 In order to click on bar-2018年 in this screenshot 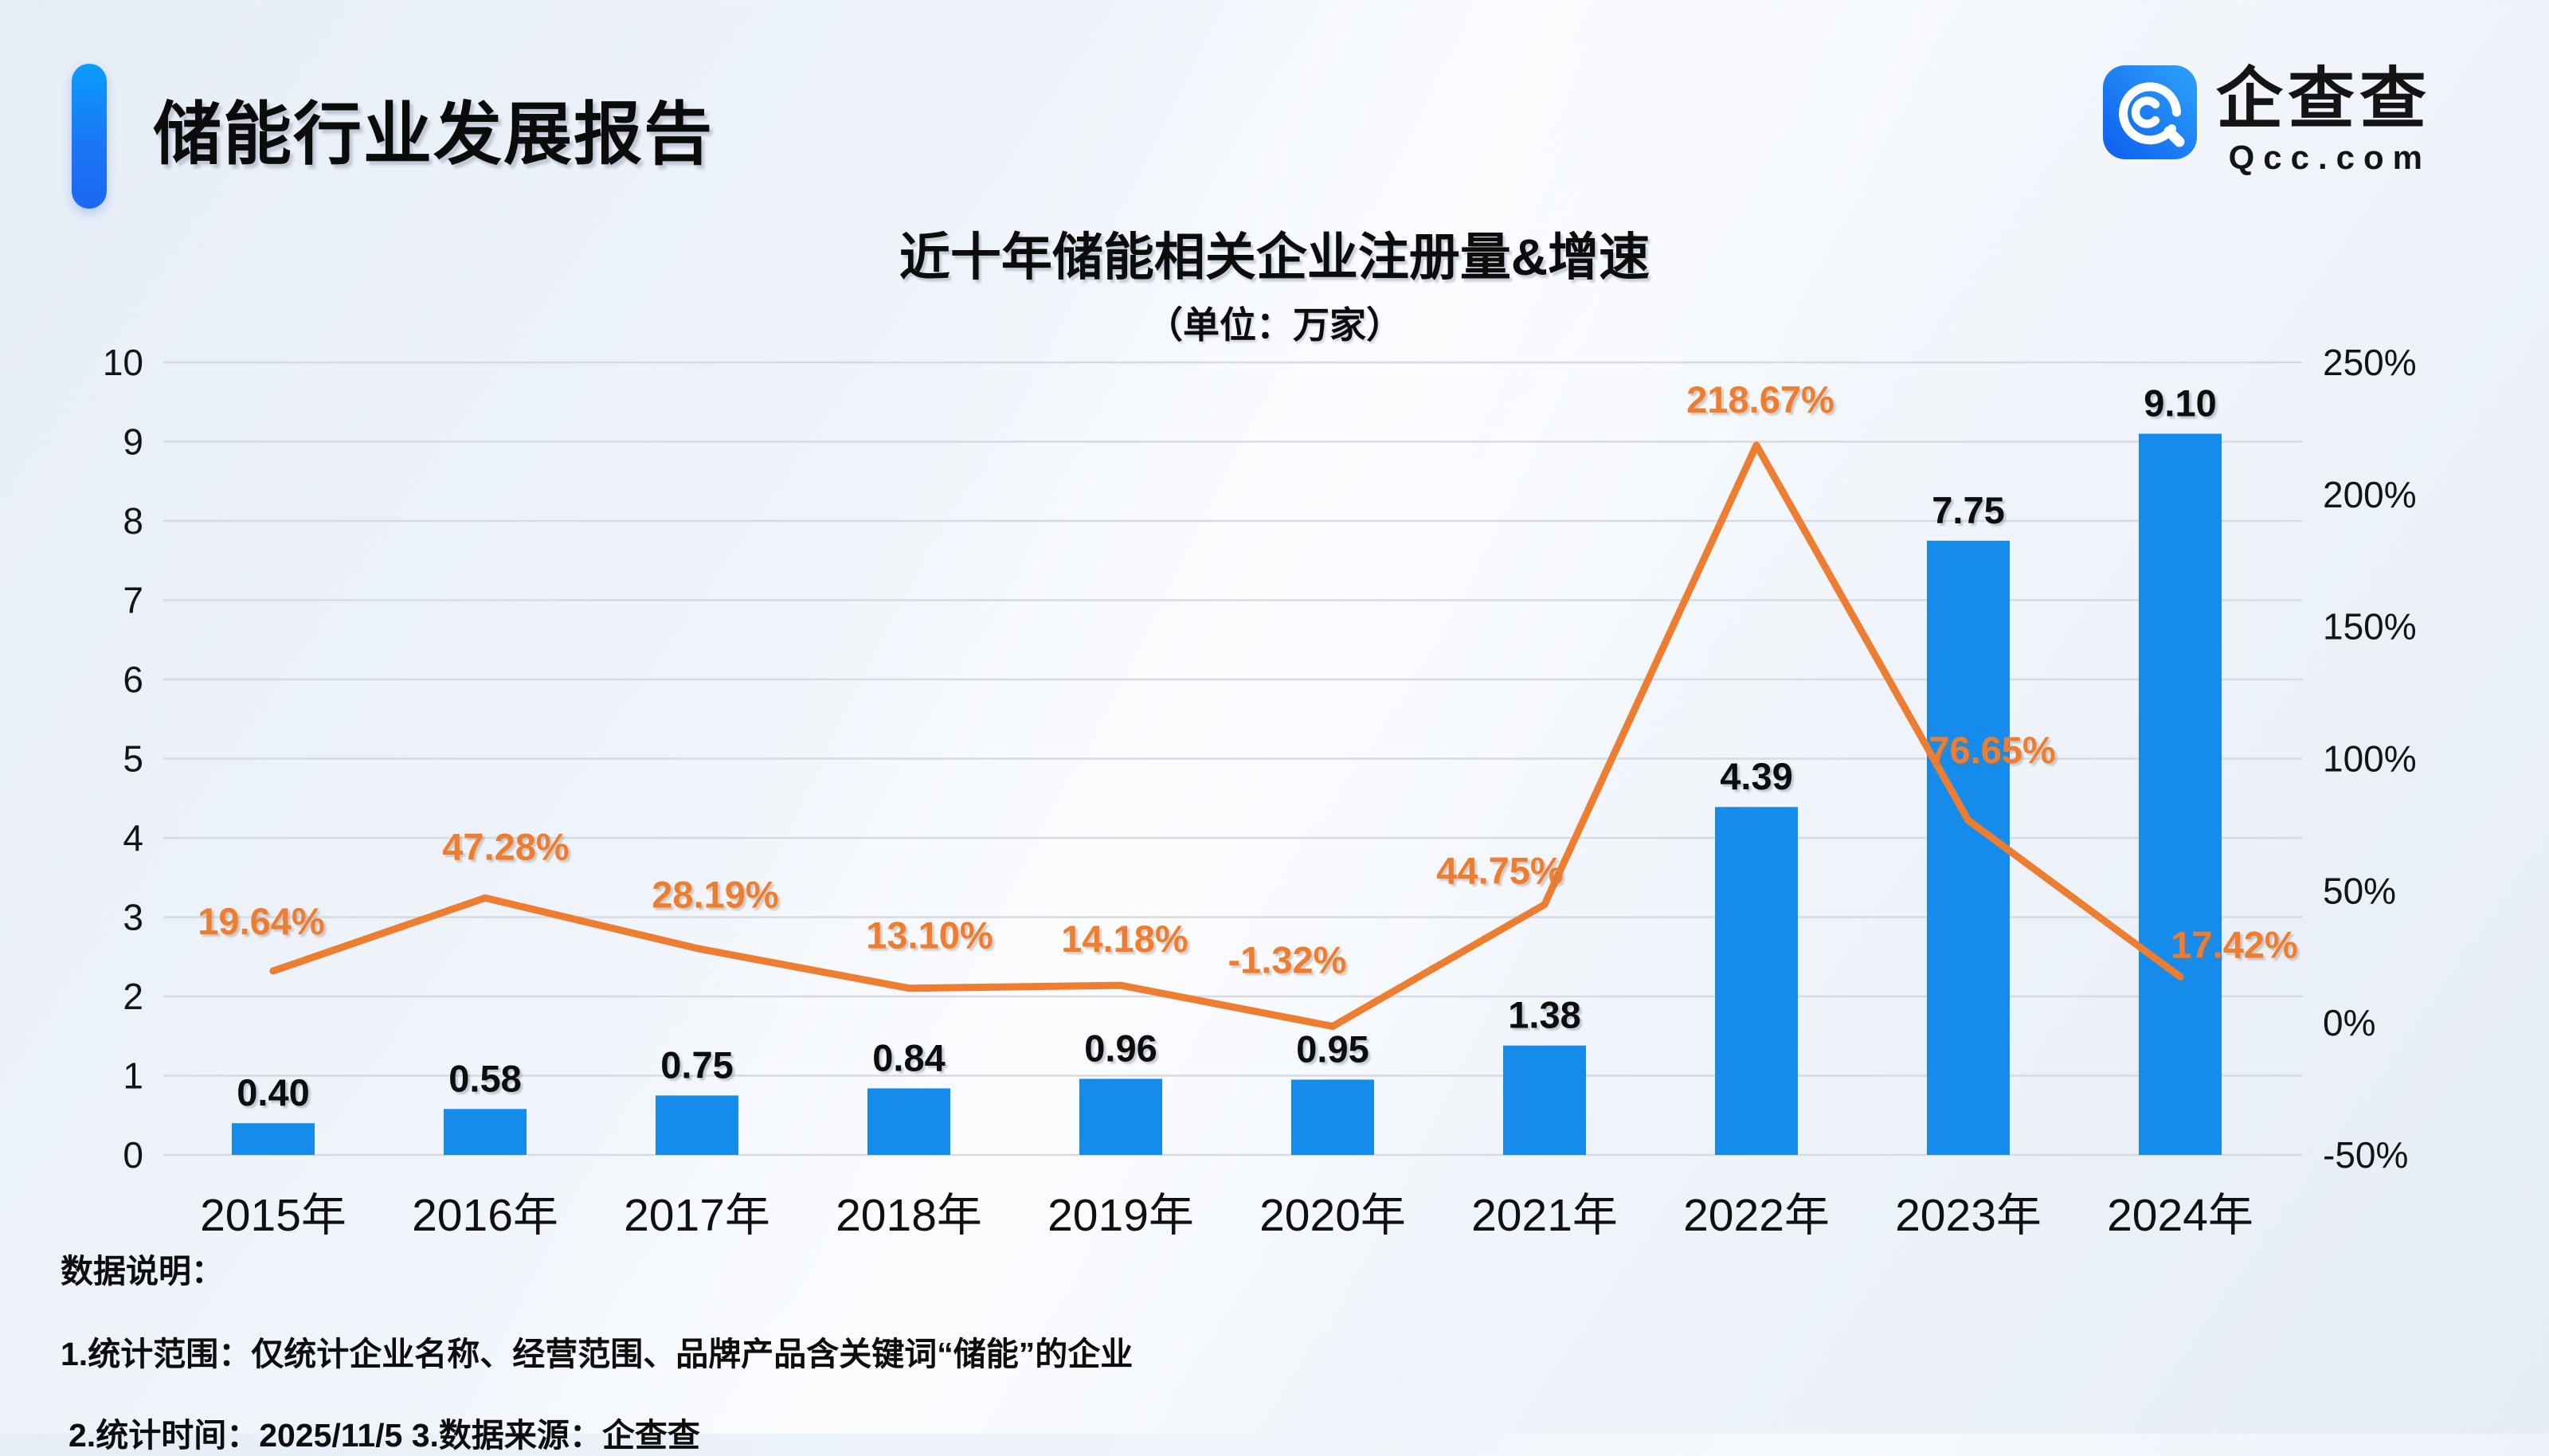, I will do `click(908, 1121)`.